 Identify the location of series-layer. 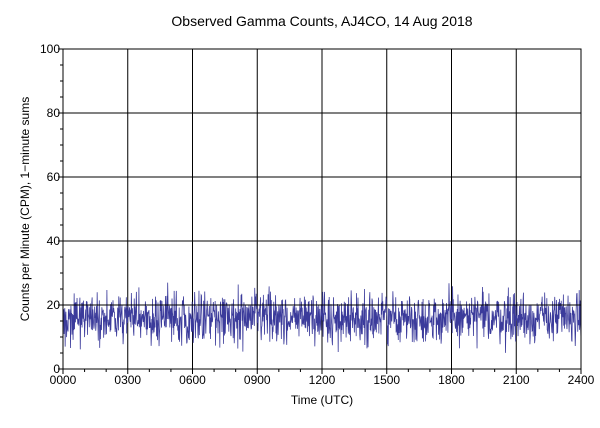
(322, 317).